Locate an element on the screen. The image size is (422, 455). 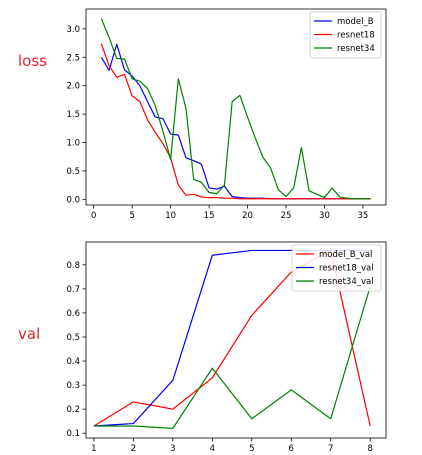
side-label-loss: loss is located at coordinates (32, 61).